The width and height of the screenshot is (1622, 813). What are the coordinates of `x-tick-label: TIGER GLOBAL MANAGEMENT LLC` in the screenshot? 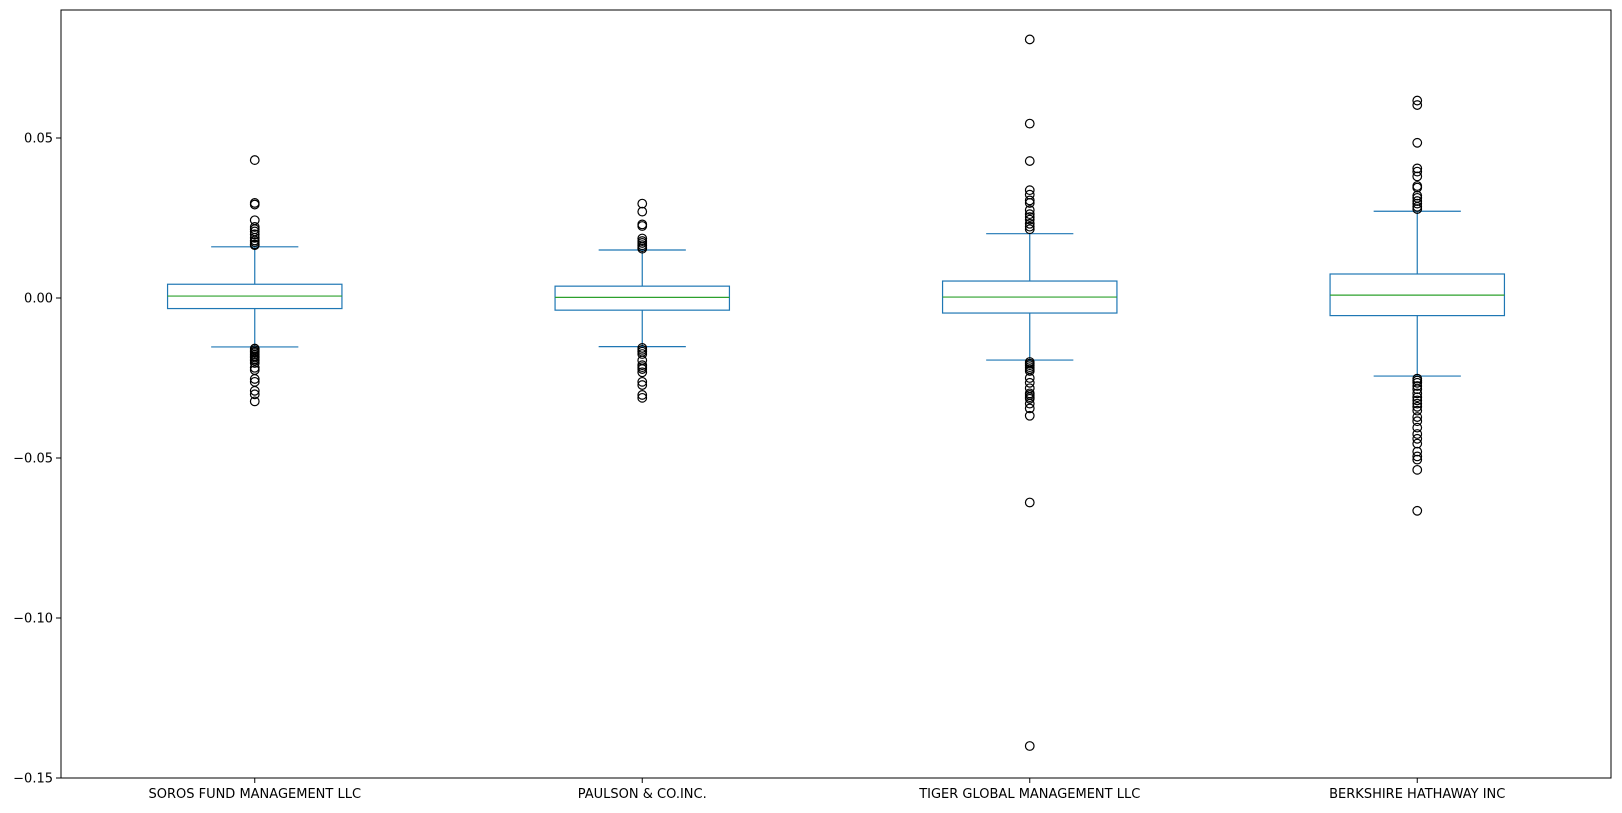 It's located at (1029, 794).